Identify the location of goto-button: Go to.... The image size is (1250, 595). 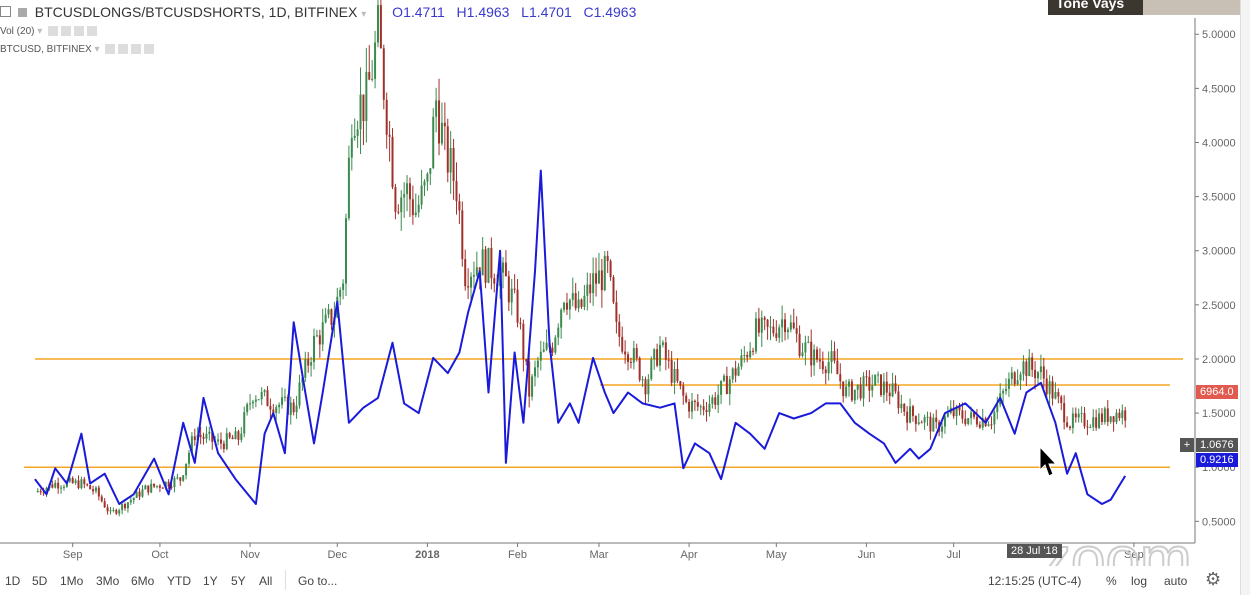
(318, 581).